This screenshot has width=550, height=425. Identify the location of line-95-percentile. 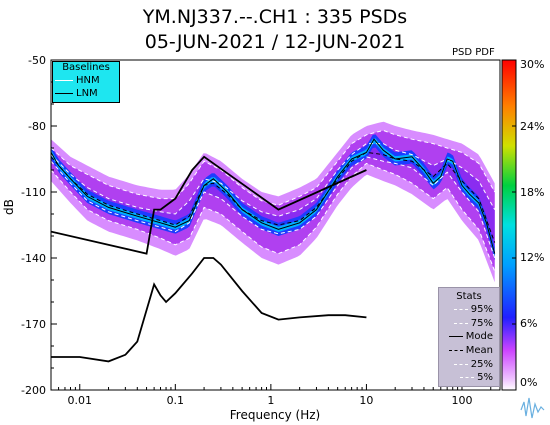
(273, 167).